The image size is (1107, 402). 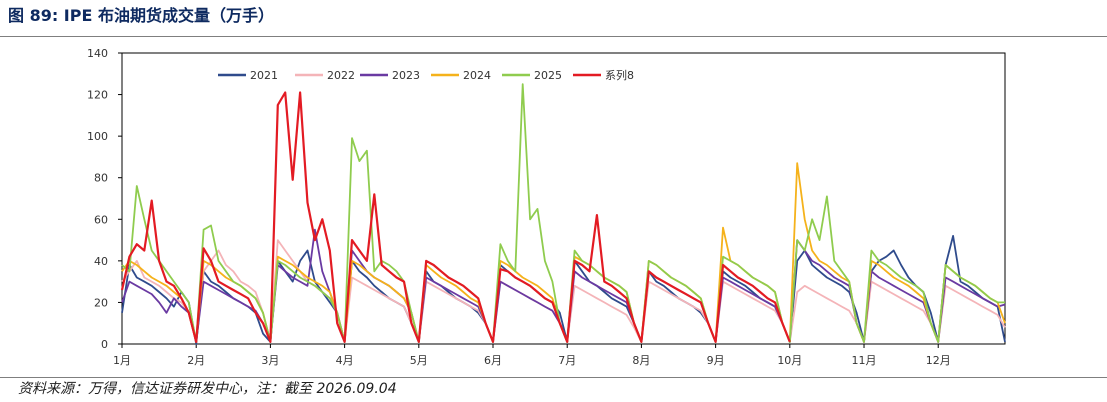 I want to click on x-tick-label: 10月, so click(x=789, y=360).